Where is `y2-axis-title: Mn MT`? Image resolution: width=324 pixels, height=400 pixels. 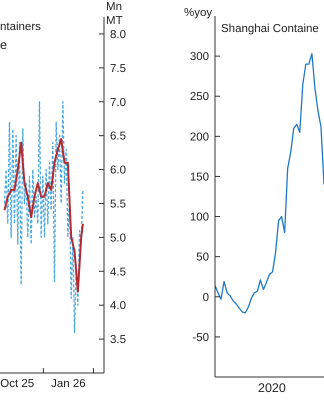 y2-axis-title: Mn MT is located at coordinates (115, 14).